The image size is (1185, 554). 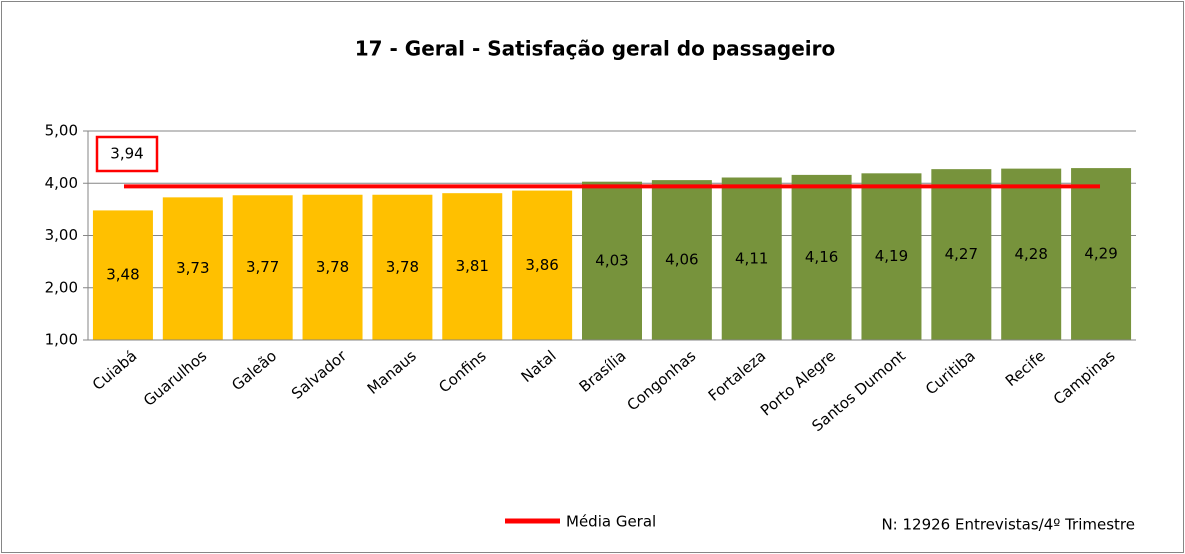 What do you see at coordinates (61, 287) in the screenshot?
I see `y-tick-label: 2,00` at bounding box center [61, 287].